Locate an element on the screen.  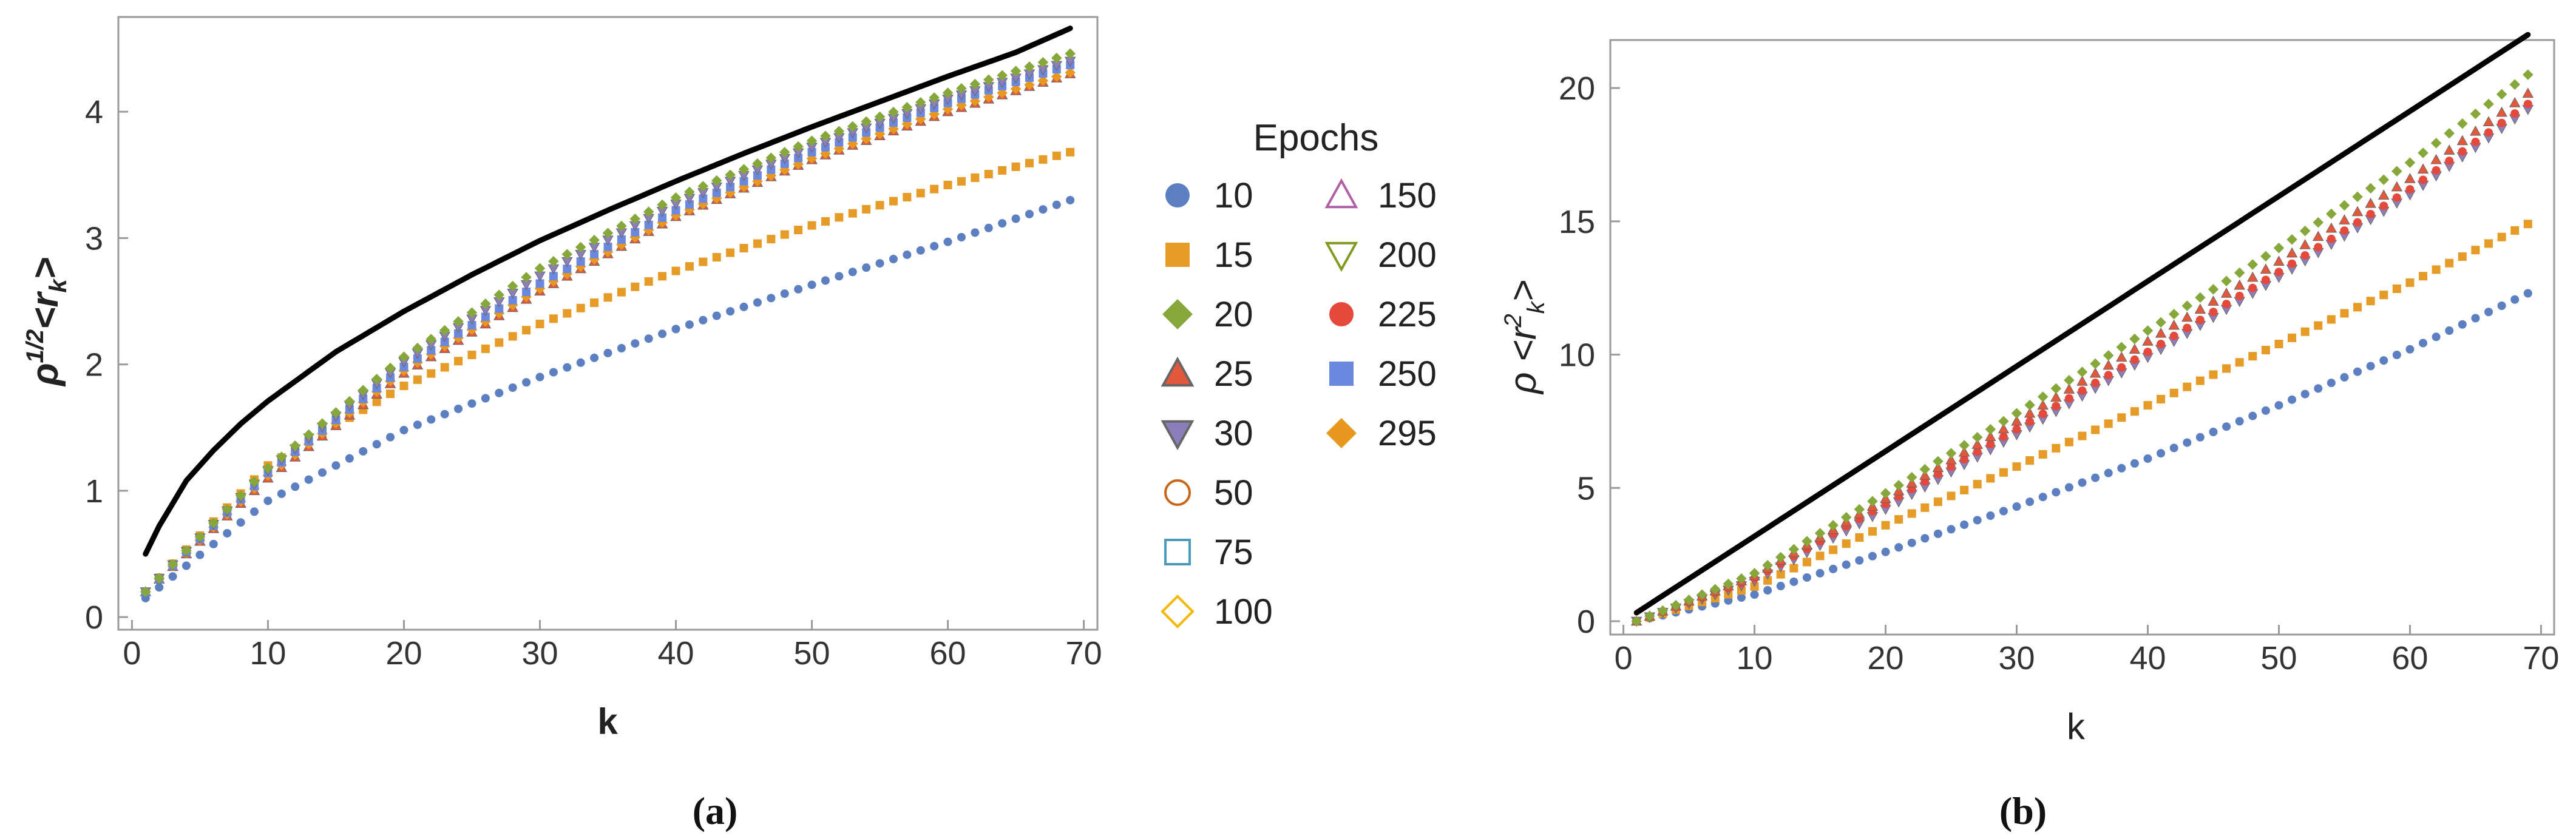
panel-a-y-tick-label: 3 is located at coordinates (94, 238).